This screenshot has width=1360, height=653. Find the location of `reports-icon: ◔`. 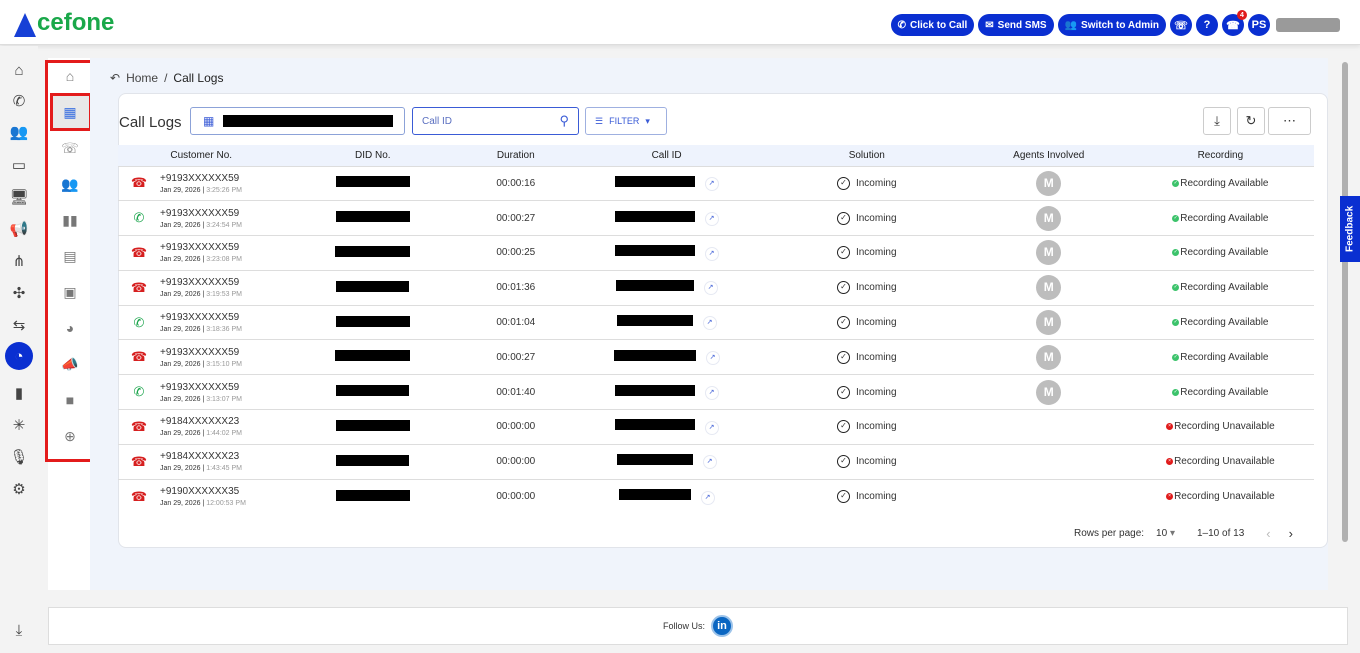

reports-icon: ◔ is located at coordinates (19, 356).